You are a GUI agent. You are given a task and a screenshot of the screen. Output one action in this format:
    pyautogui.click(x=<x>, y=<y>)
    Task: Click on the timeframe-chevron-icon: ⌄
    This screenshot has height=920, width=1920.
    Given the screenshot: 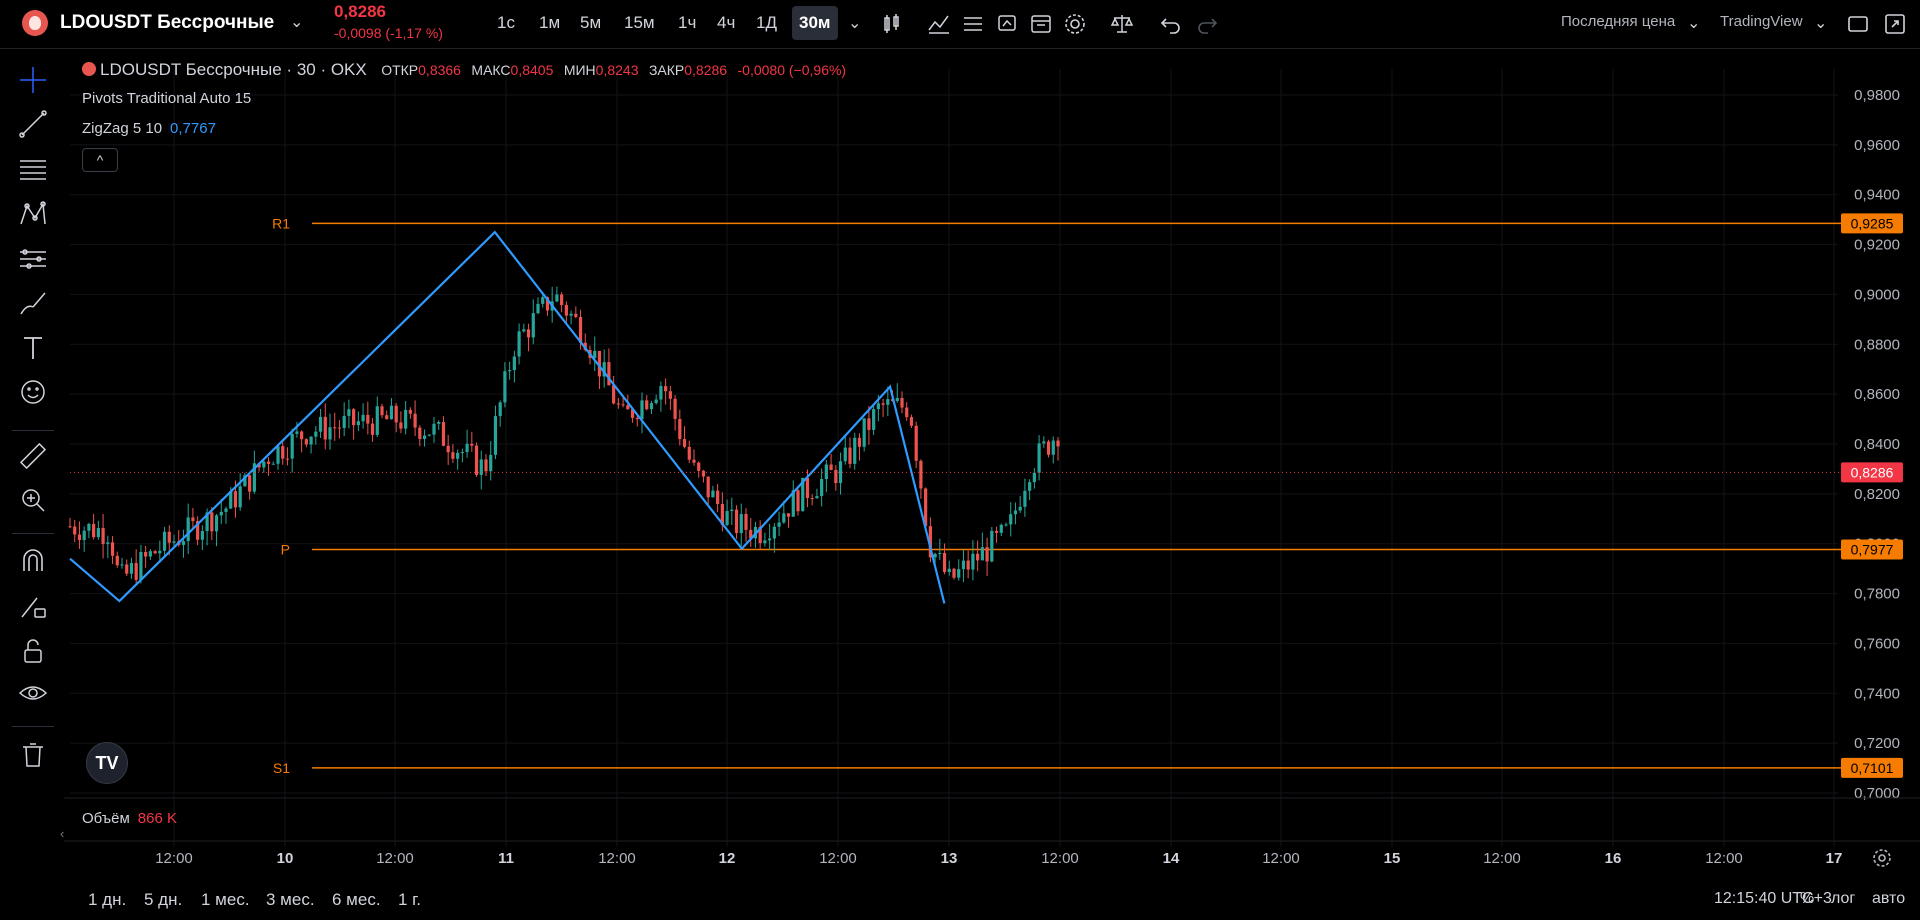 What is the action you would take?
    pyautogui.click(x=855, y=23)
    